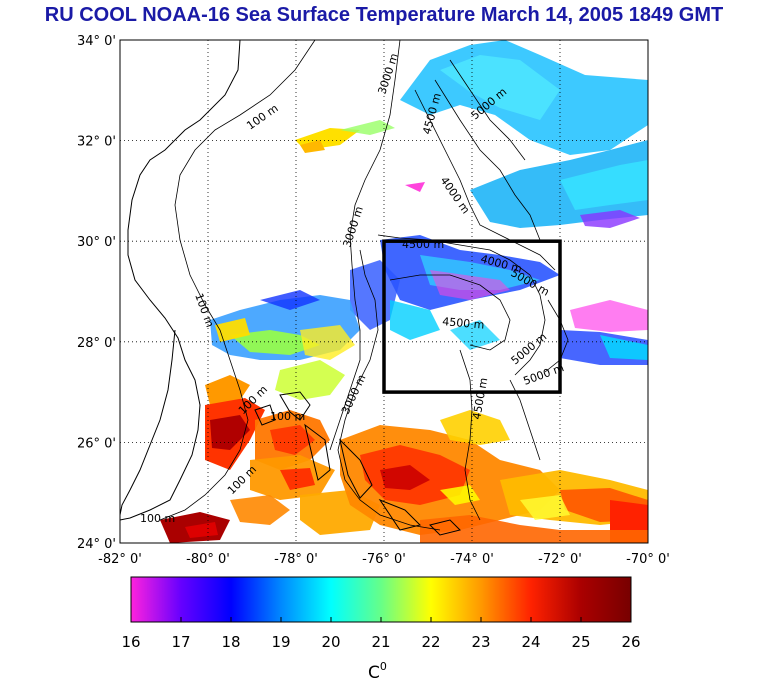 This screenshot has height=680, width=768. I want to click on lat-tick-label: 32° 0', so click(96, 142).